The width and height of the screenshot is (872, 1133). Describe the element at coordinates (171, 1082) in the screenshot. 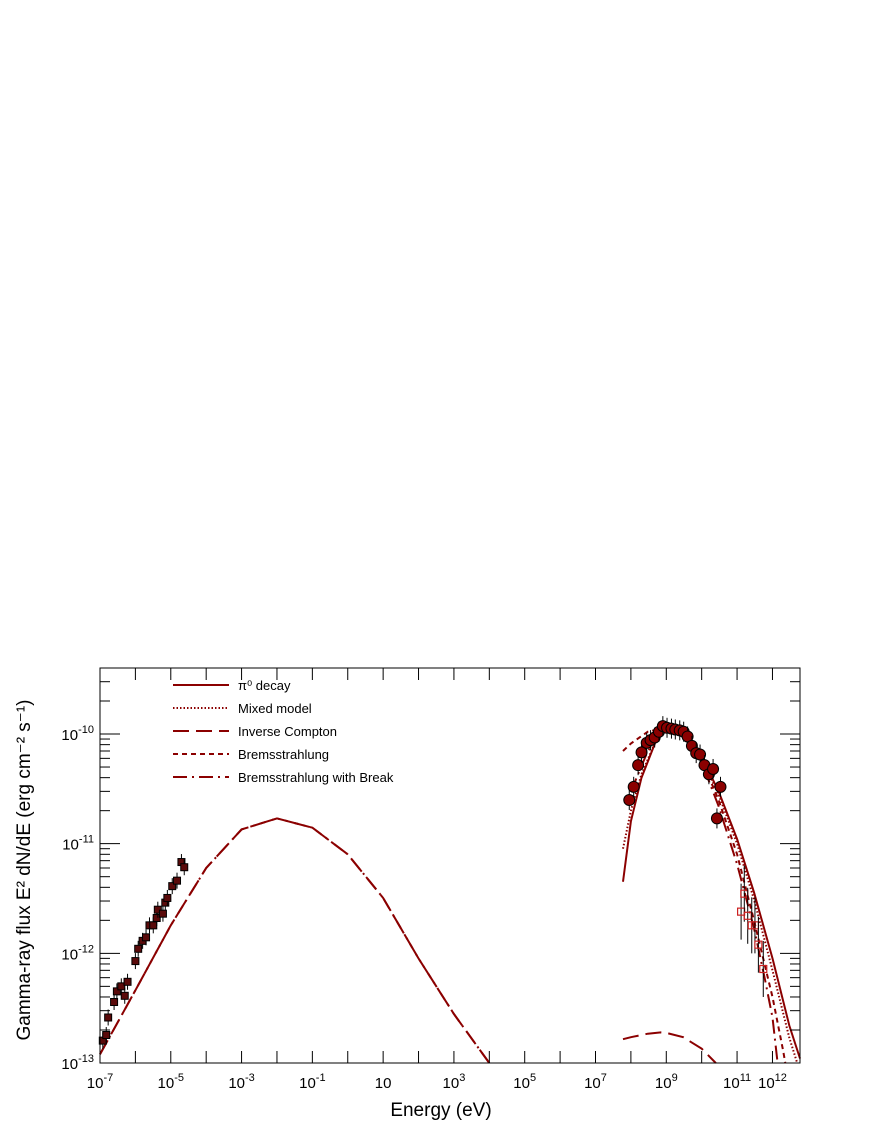

I see `x-tick-label: 10⁻⁵` at that location.